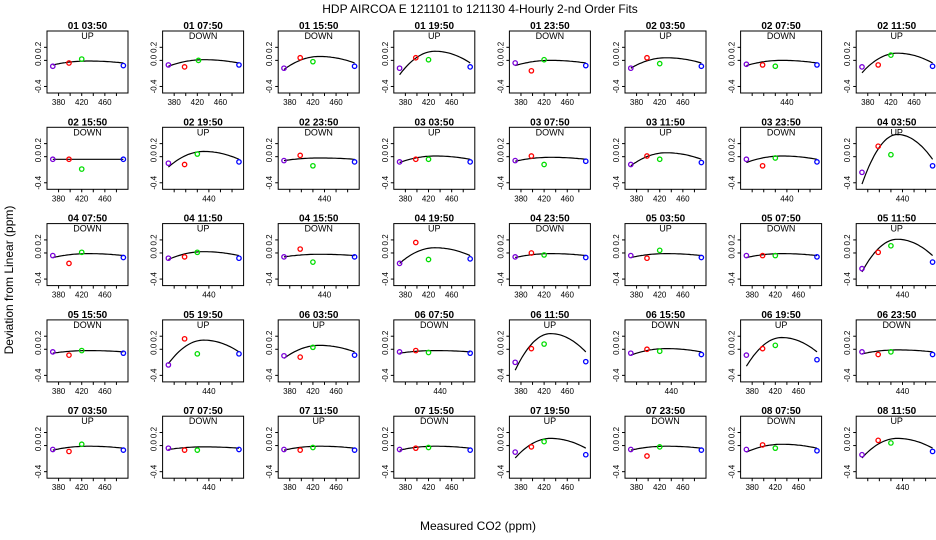  I want to click on y-axis-label: Deviation from Linear (ppm), so click(9, 280).